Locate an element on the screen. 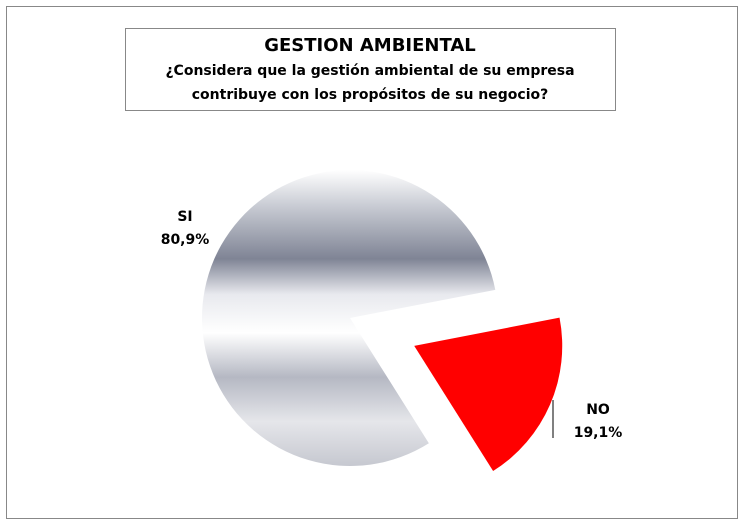  slice-value-label: 19,1% is located at coordinates (598, 433).